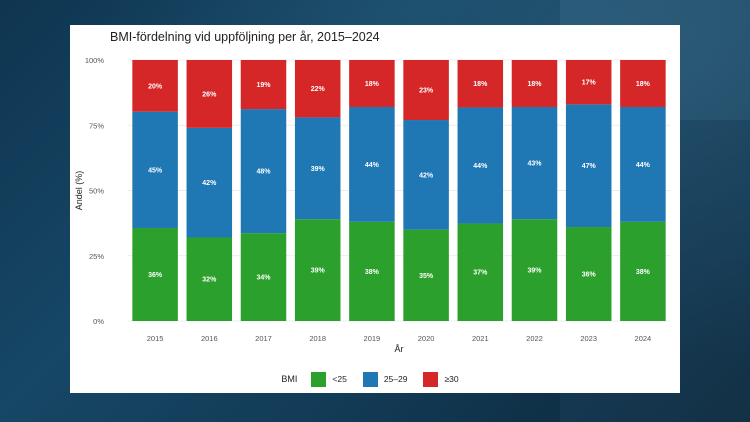 The width and height of the screenshot is (750, 422). What do you see at coordinates (317, 338) in the screenshot?
I see `x-tick-label: 2018` at bounding box center [317, 338].